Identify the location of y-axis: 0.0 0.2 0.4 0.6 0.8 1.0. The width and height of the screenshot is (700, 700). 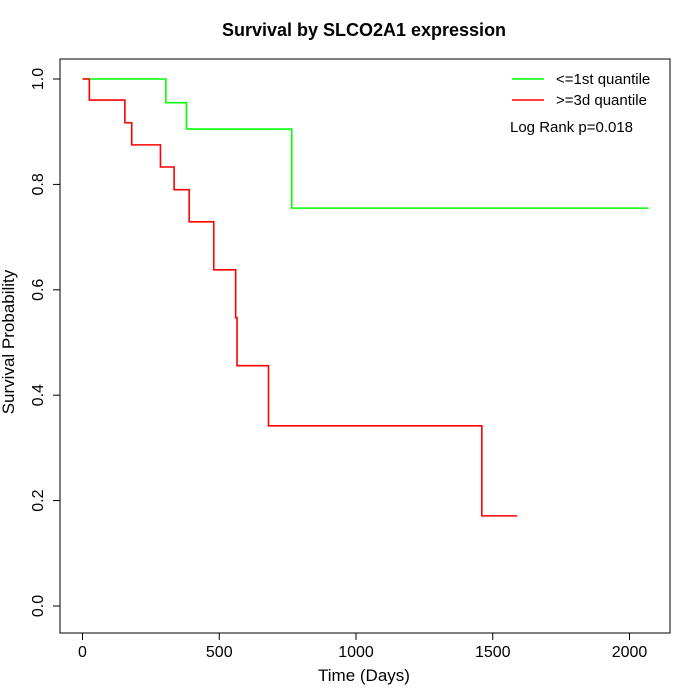
(45, 342).